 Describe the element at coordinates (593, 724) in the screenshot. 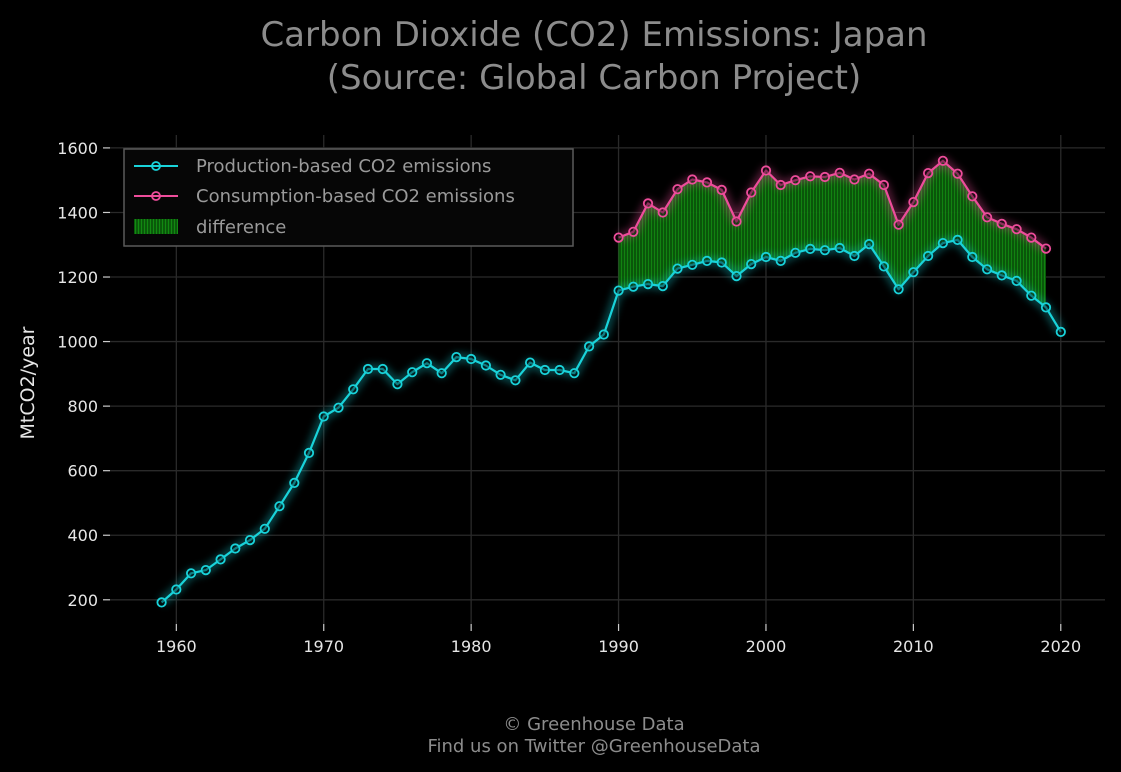

I see `footer-copyright: © Greenhouse Data` at that location.